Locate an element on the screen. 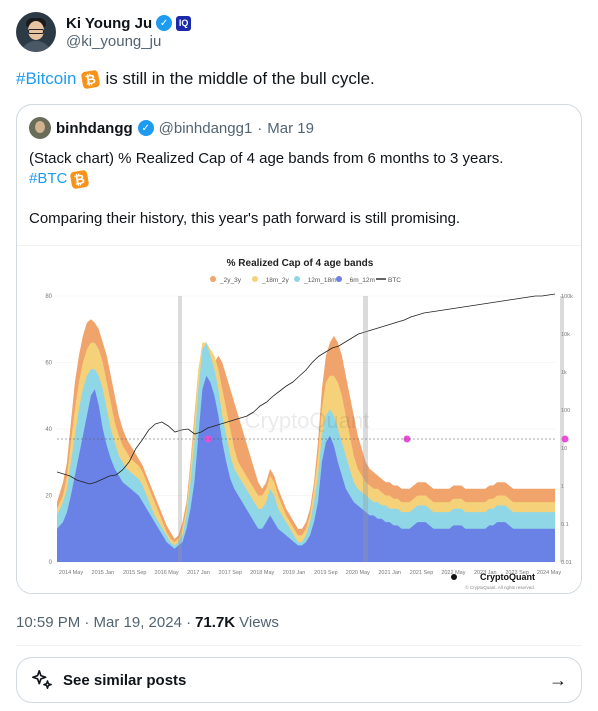 The height and width of the screenshot is (711, 598). copyright: © CryptoQuant. All rights reserved. is located at coordinates (500, 587).